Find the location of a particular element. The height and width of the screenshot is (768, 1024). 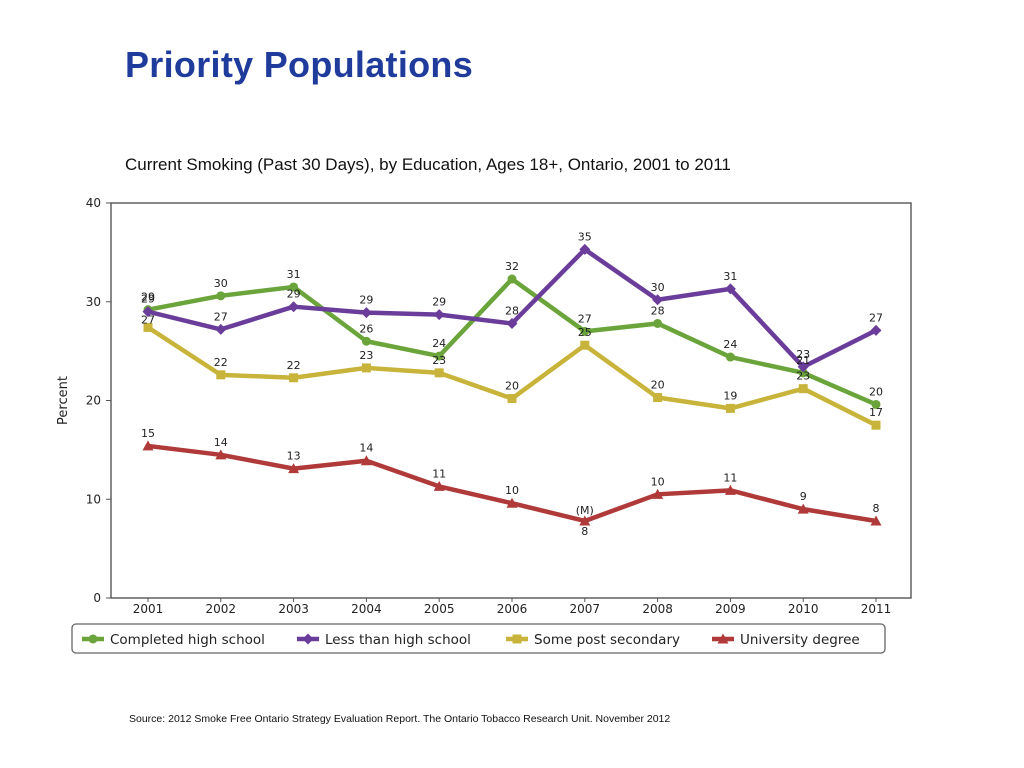

data-label: 11 is located at coordinates (439, 473).